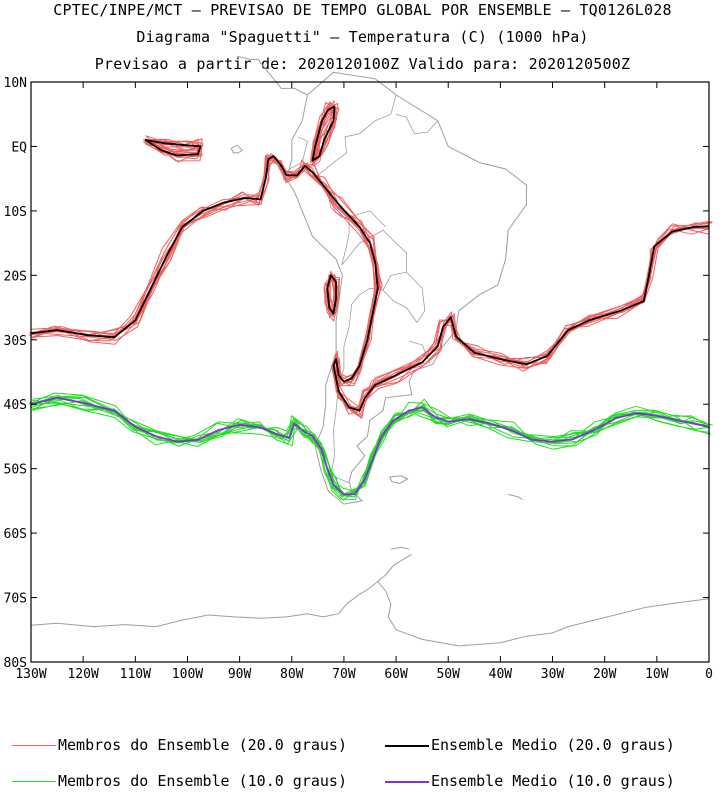 The height and width of the screenshot is (792, 725). What do you see at coordinates (240, 674) in the screenshot?
I see `x-tick-label-4: 90W` at bounding box center [240, 674].